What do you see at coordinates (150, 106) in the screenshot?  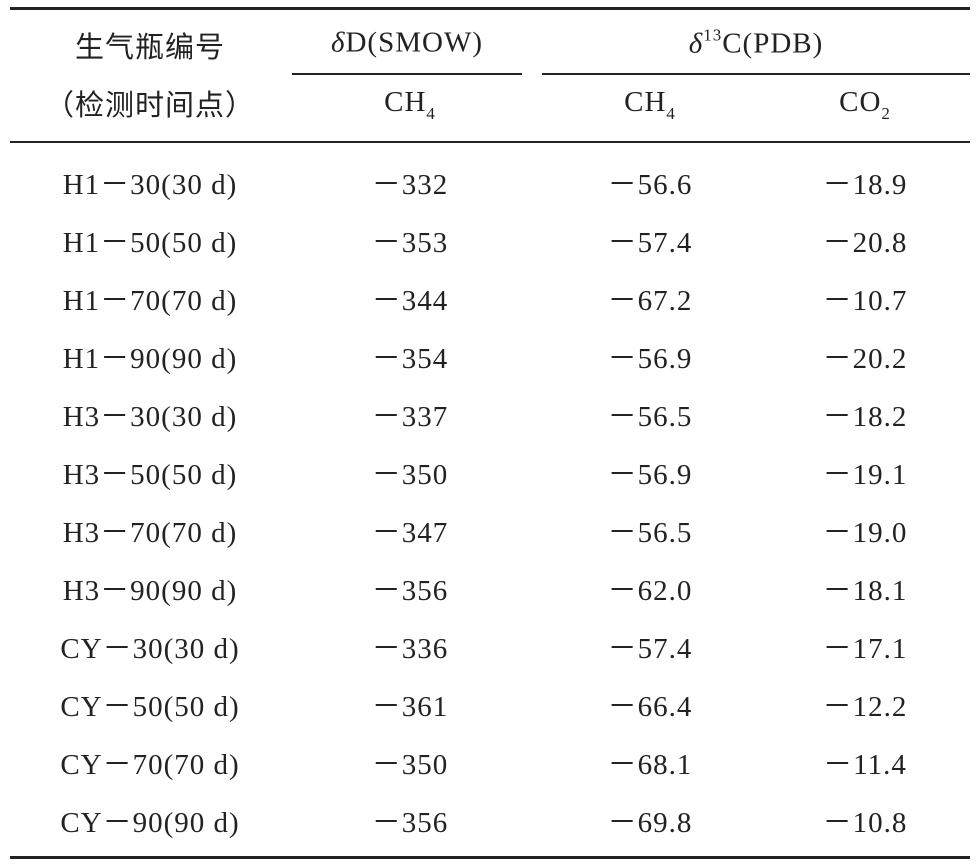 I see `header-text: （检测时间点）` at bounding box center [150, 106].